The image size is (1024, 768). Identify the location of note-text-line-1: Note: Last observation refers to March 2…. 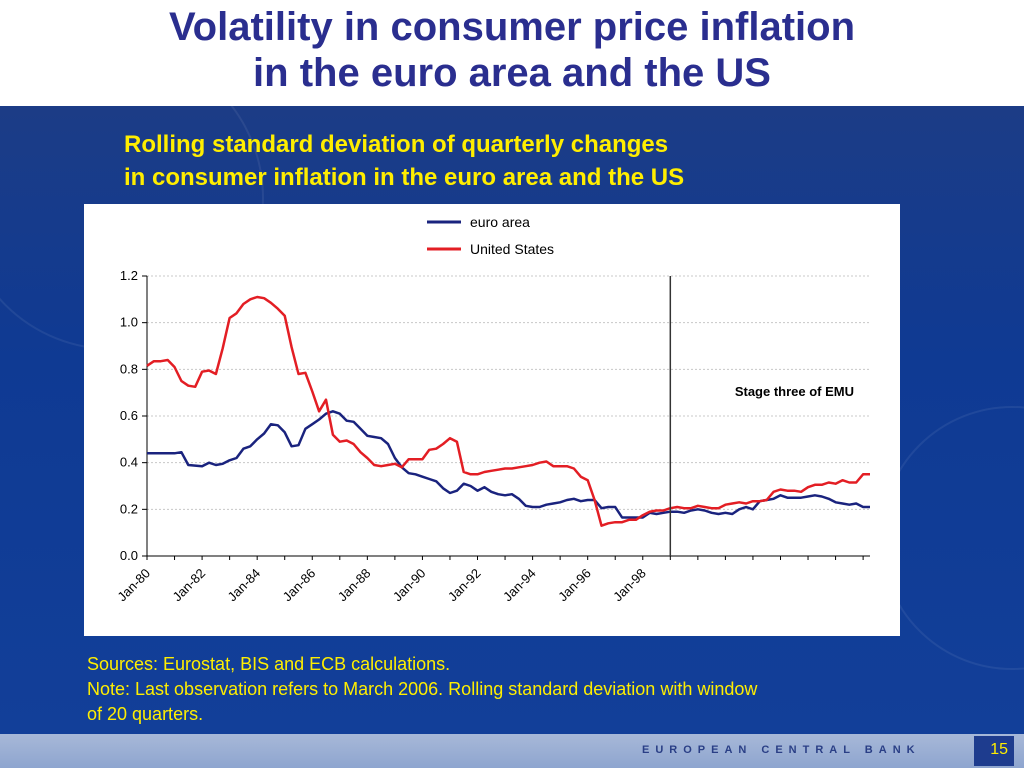
(422, 689).